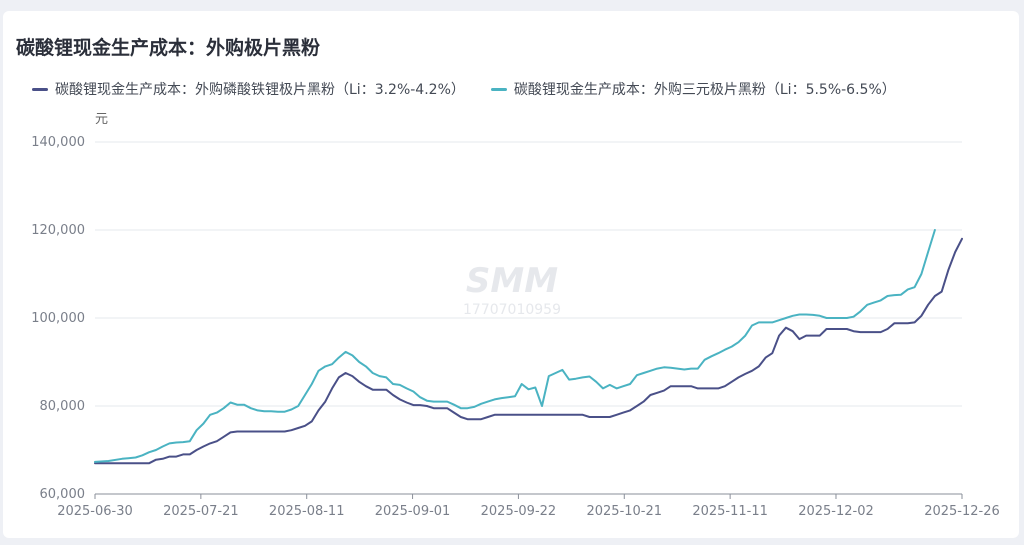  I want to click on y-tick-label: 80,000, so click(63, 406).